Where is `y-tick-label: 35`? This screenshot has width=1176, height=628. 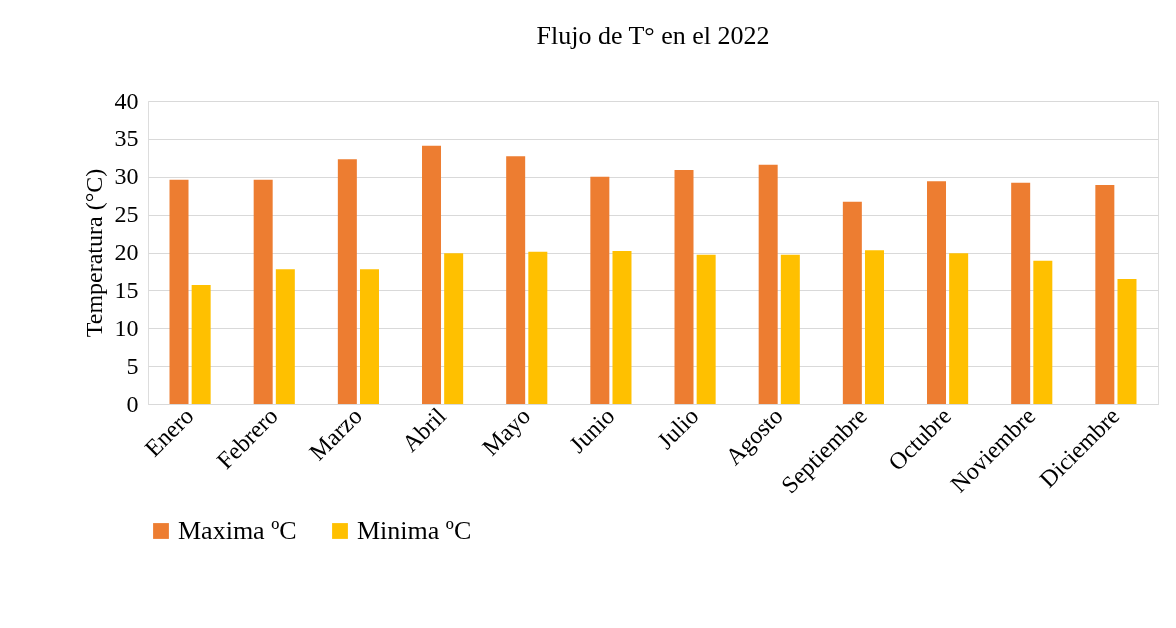 y-tick-label: 35 is located at coordinates (126, 138).